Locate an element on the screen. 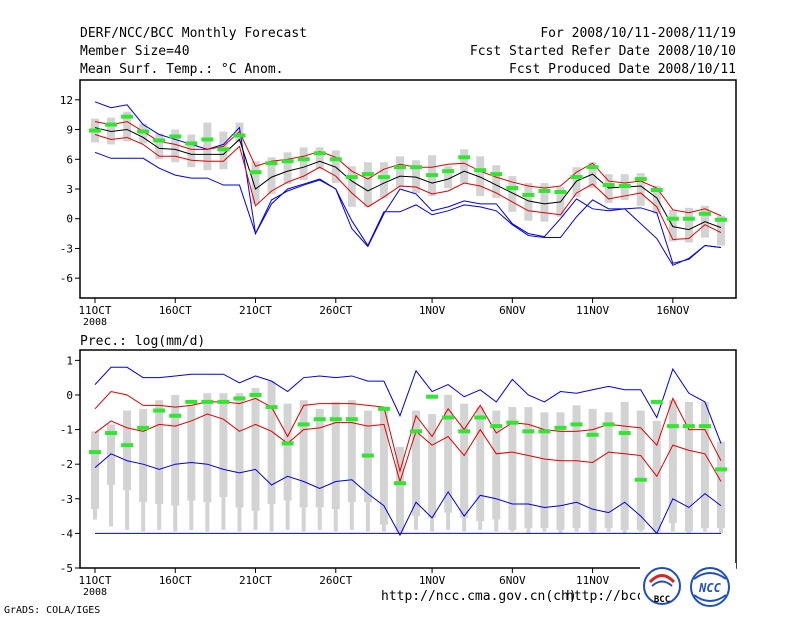  ncc-url: http://ncc.cma.gov.cn(ch) is located at coordinates (479, 596).